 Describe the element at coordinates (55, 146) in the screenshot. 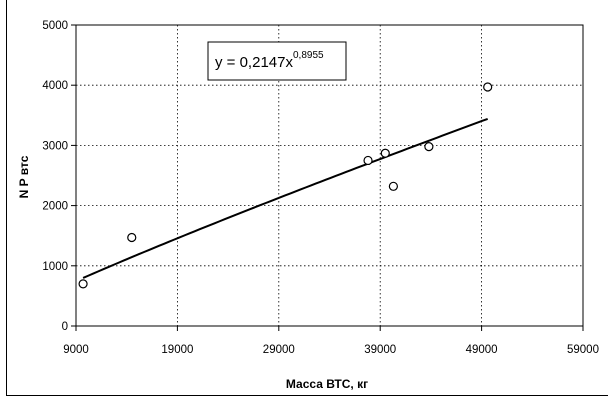

I see `y-tick-label: 3000` at that location.